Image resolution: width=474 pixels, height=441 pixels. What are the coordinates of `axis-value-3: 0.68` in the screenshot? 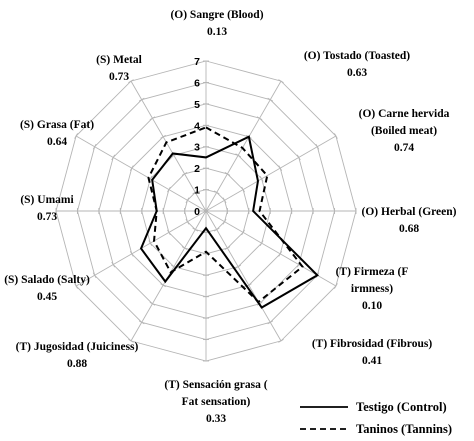 It's located at (409, 229).